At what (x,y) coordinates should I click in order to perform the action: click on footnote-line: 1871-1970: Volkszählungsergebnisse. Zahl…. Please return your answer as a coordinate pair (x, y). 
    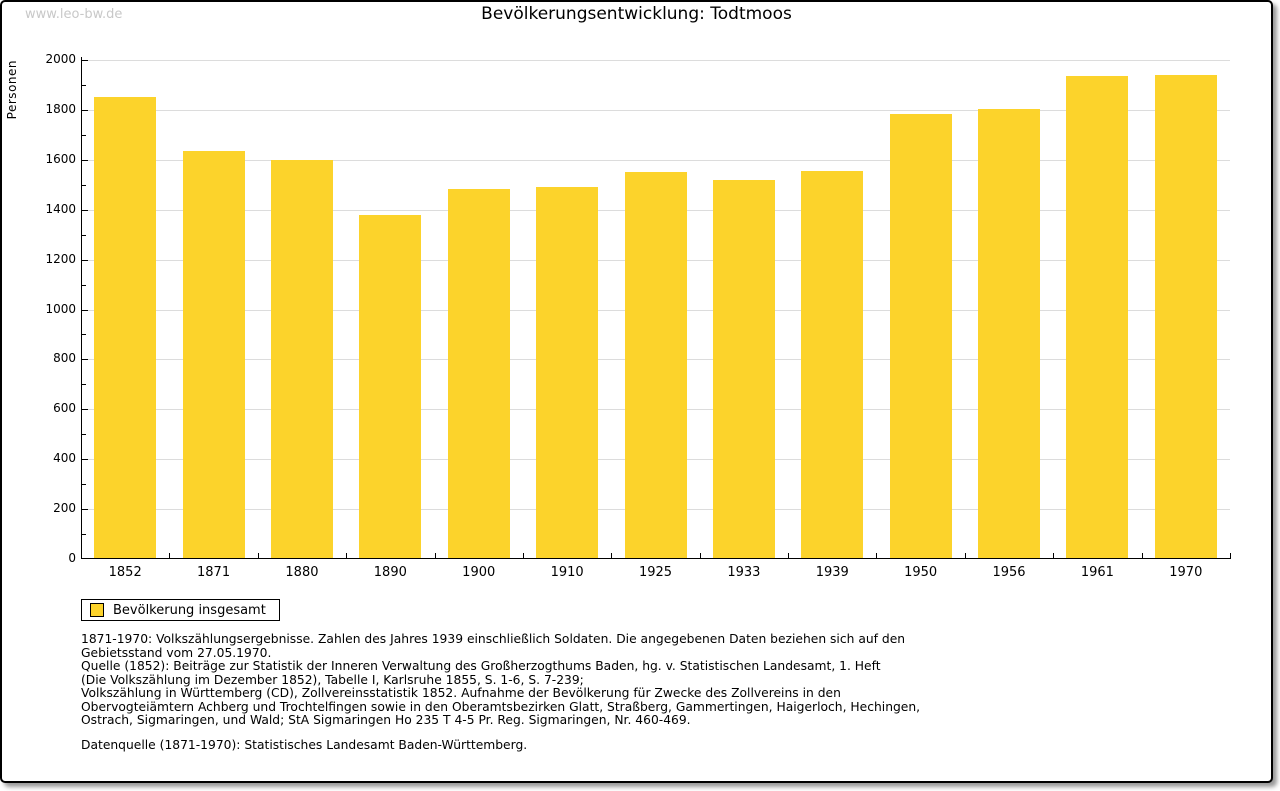
    Looking at the image, I should click on (493, 639).